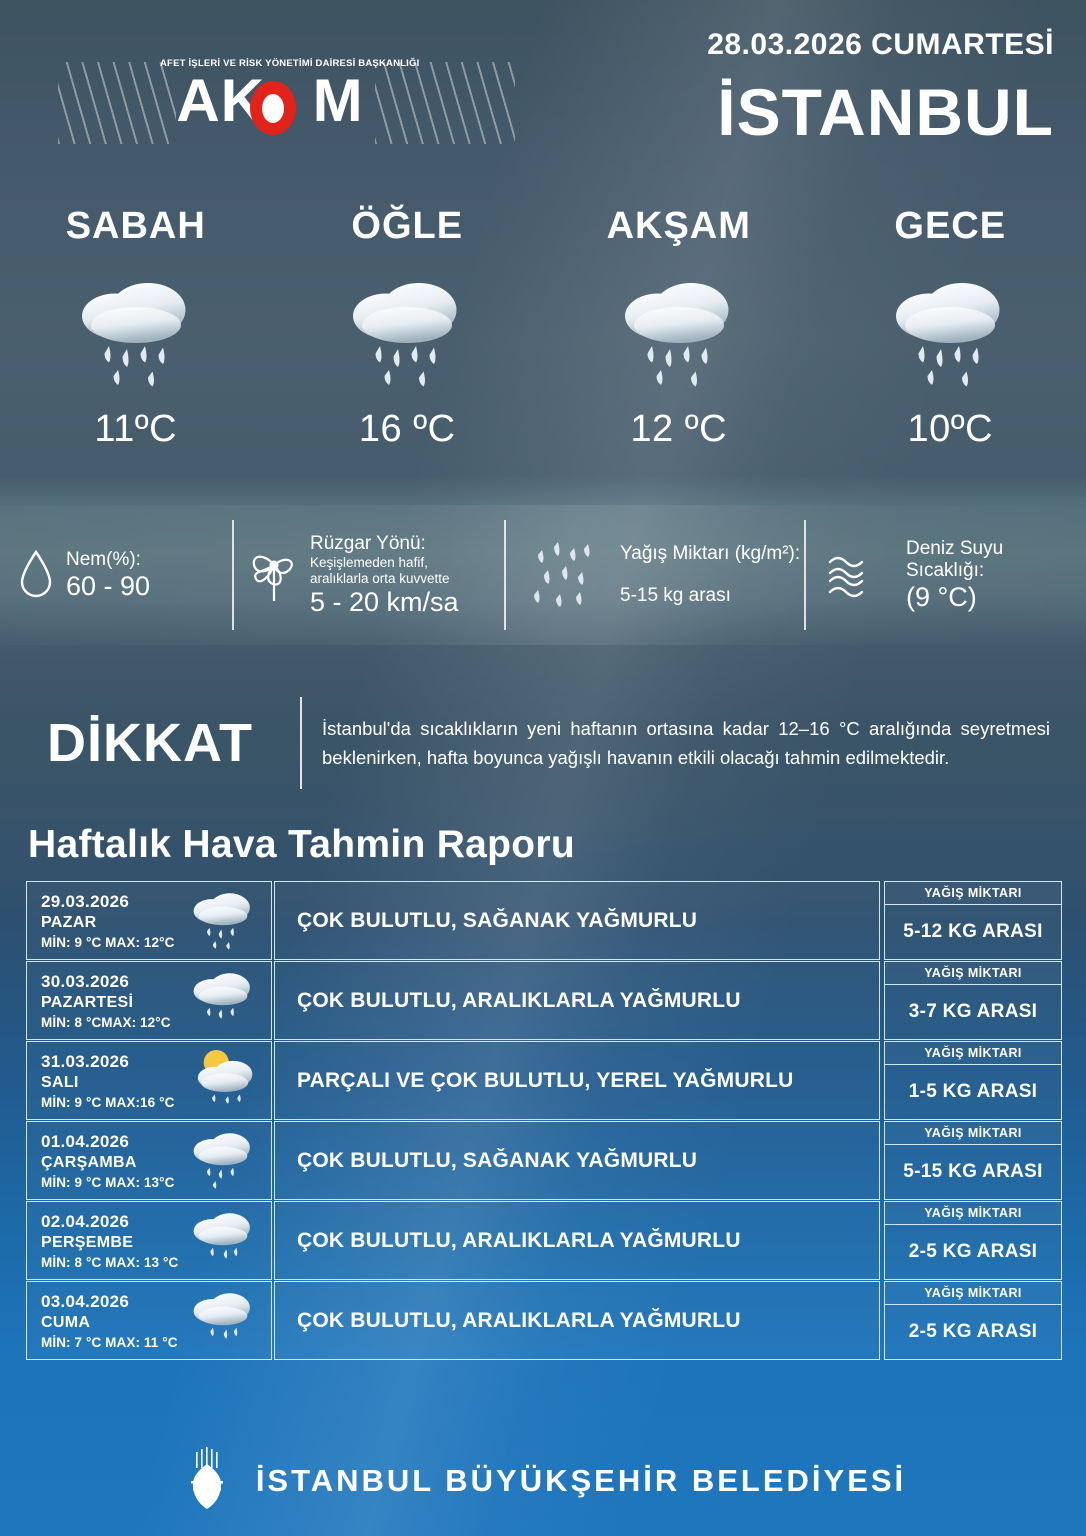  What do you see at coordinates (679, 347) in the screenshot?
I see `daypart-aksam: AKŞAM 12 ºC` at bounding box center [679, 347].